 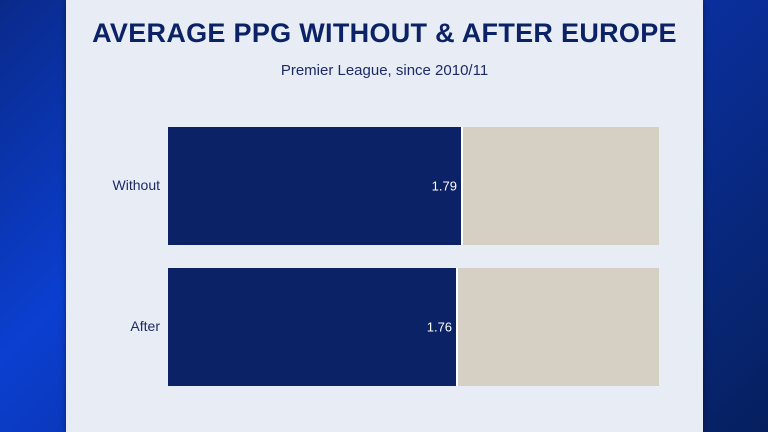 I want to click on bar: 1.79, so click(x=315, y=186).